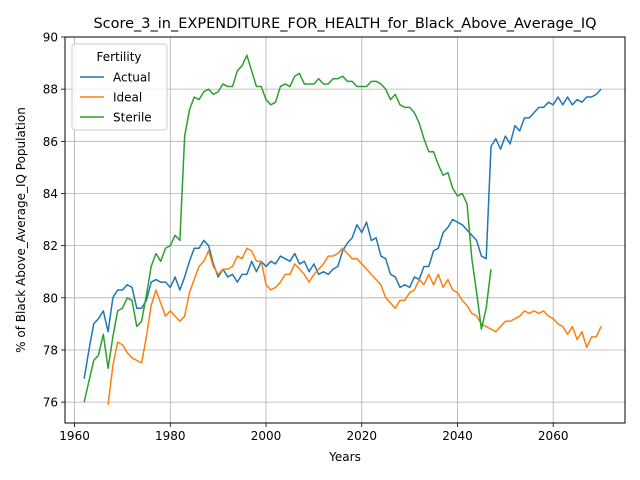 The height and width of the screenshot is (480, 640). Describe the element at coordinates (553, 436) in the screenshot. I see `x-tick-label: 2060` at that location.